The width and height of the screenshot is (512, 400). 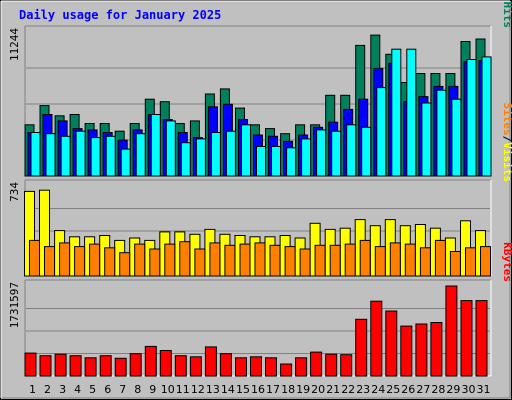 What do you see at coordinates (506, 119) in the screenshot?
I see `legend-entry: Sites` at bounding box center [506, 119].